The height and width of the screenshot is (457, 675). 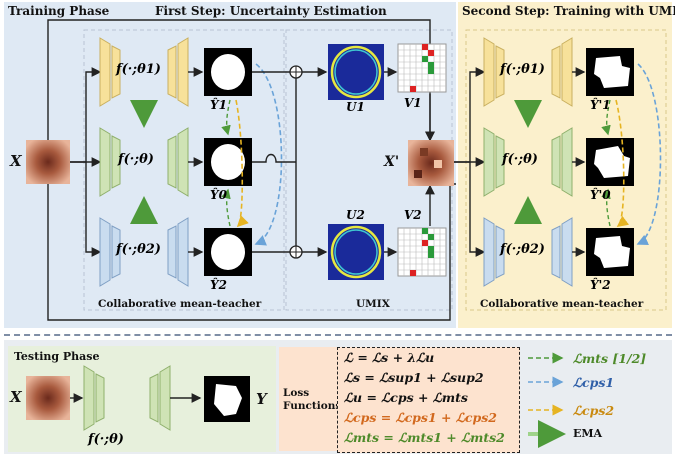 What do you see at coordinates (413, 215) in the screenshot?
I see `mask-v2-label: V2` at bounding box center [413, 215].